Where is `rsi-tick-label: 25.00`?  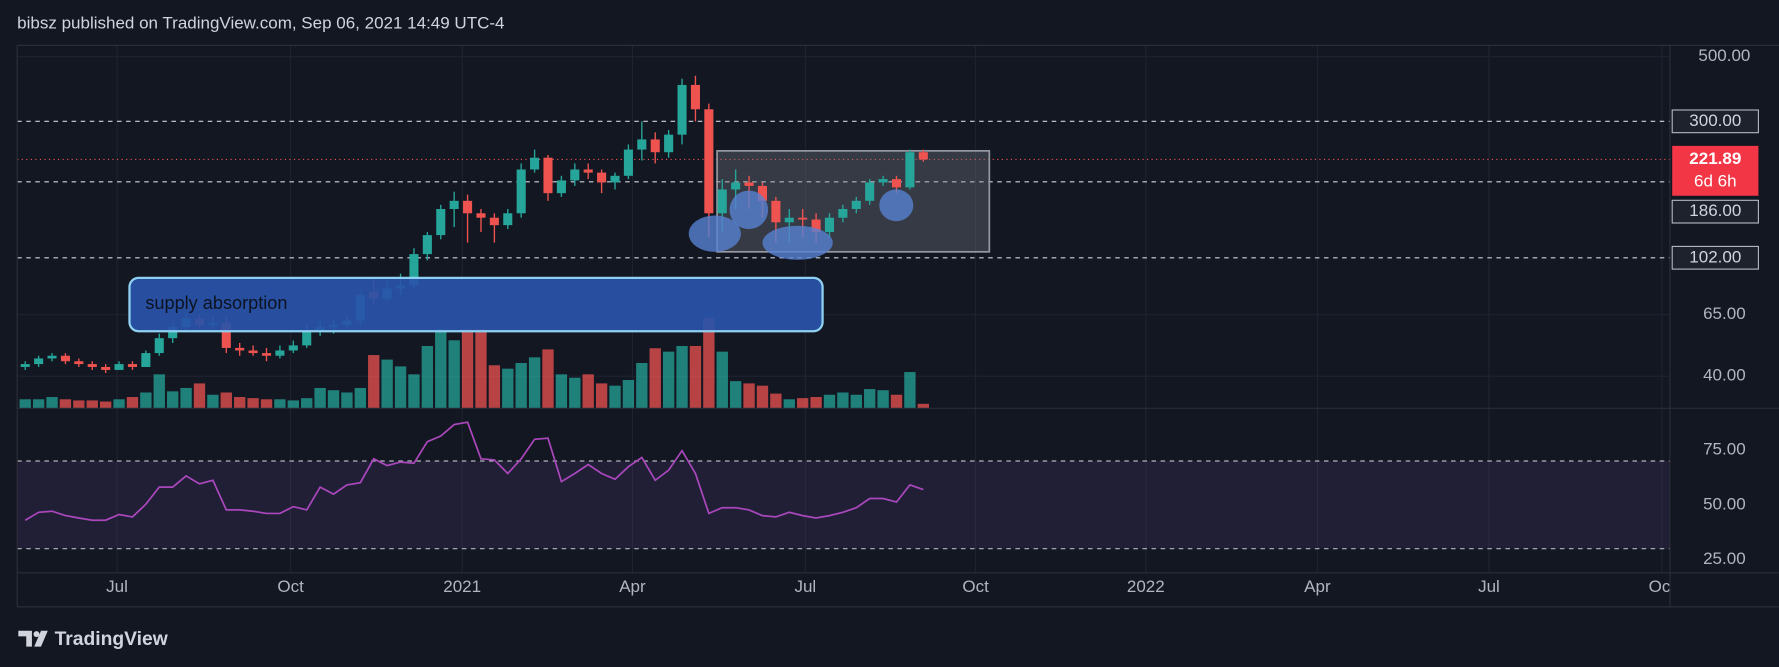
rsi-tick-label: 25.00 is located at coordinates (1724, 558).